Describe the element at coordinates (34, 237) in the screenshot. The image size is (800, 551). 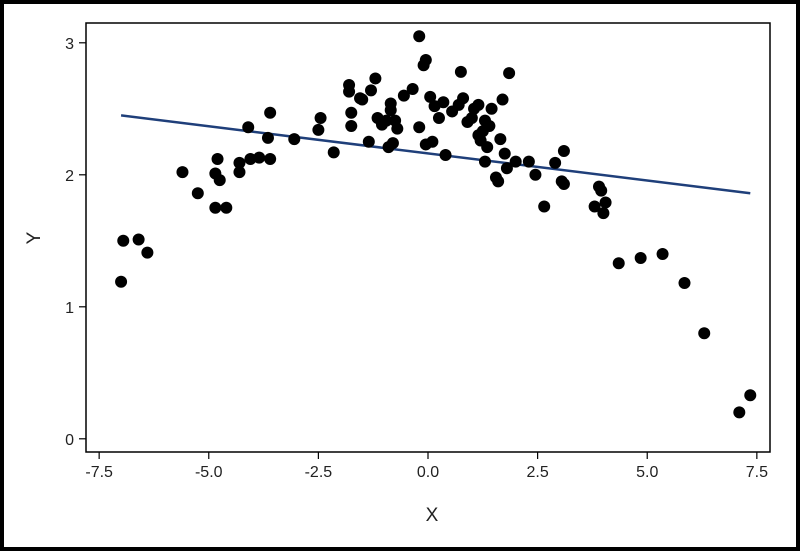
I see `y-axis-title: Y` at that location.